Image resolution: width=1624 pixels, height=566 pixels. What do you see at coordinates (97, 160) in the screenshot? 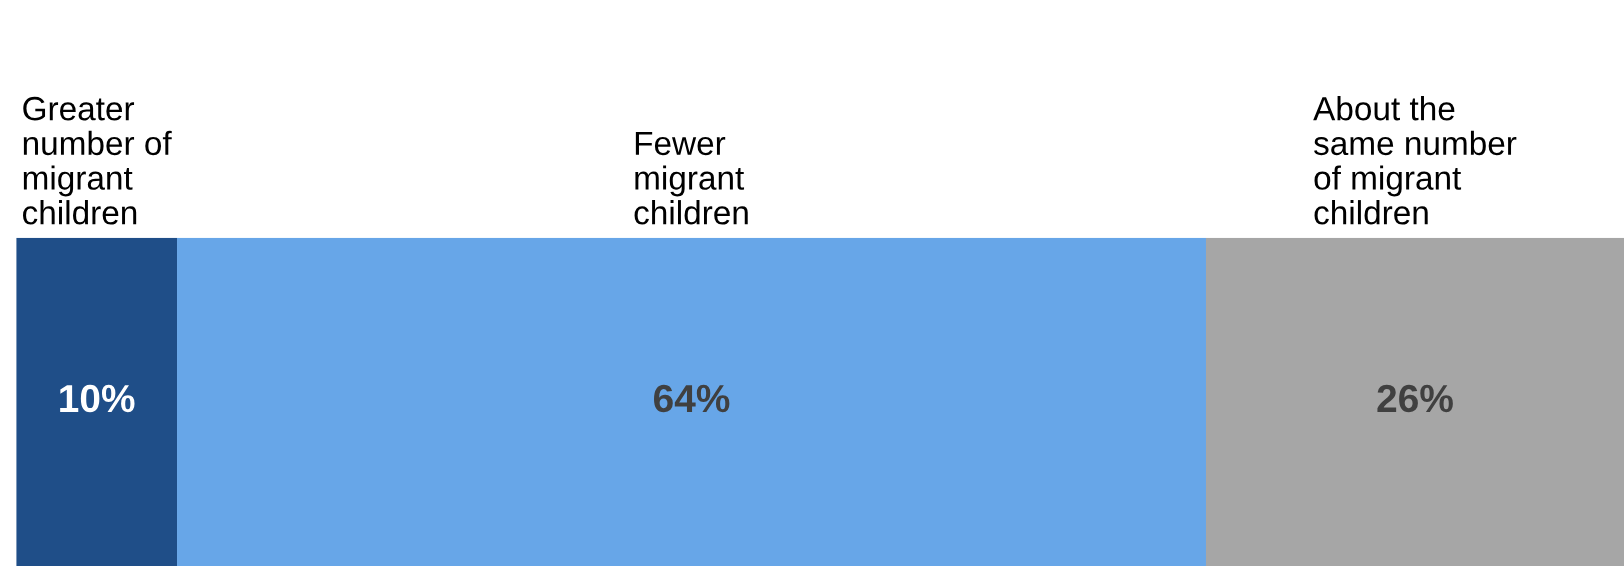
I see `series-label: Greater number of migrant children` at bounding box center [97, 160].